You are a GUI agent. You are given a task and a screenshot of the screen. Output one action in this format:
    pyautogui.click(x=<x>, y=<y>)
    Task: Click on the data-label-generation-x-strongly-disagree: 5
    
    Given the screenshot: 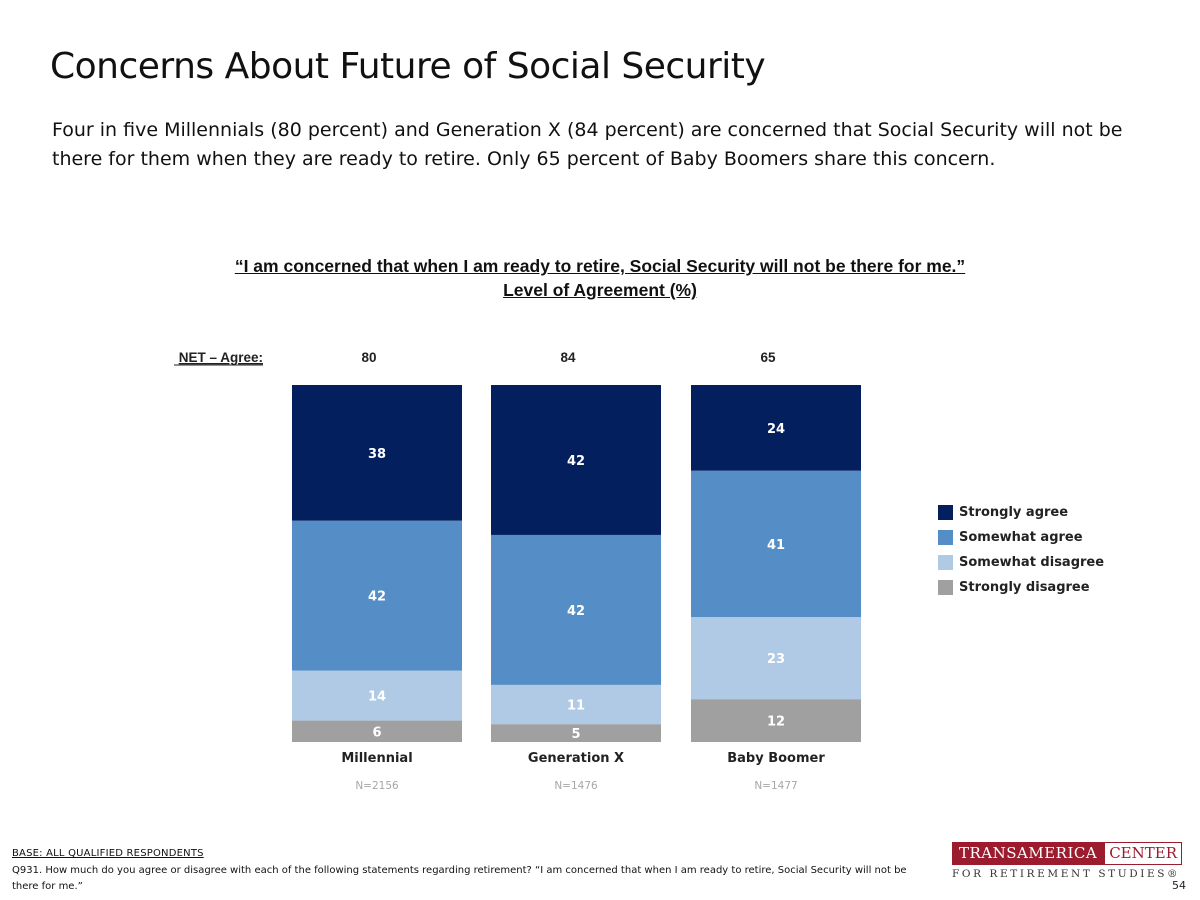 What is the action you would take?
    pyautogui.click(x=575, y=734)
    